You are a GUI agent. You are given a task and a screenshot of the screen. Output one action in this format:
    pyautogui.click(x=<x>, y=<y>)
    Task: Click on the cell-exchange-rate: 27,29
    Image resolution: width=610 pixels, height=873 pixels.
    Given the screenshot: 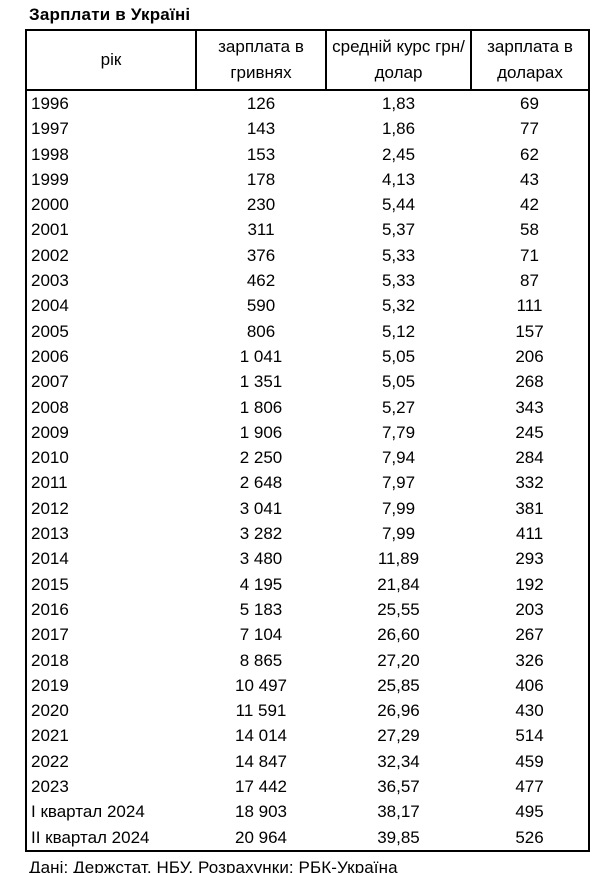 What is the action you would take?
    pyautogui.click(x=398, y=736)
    